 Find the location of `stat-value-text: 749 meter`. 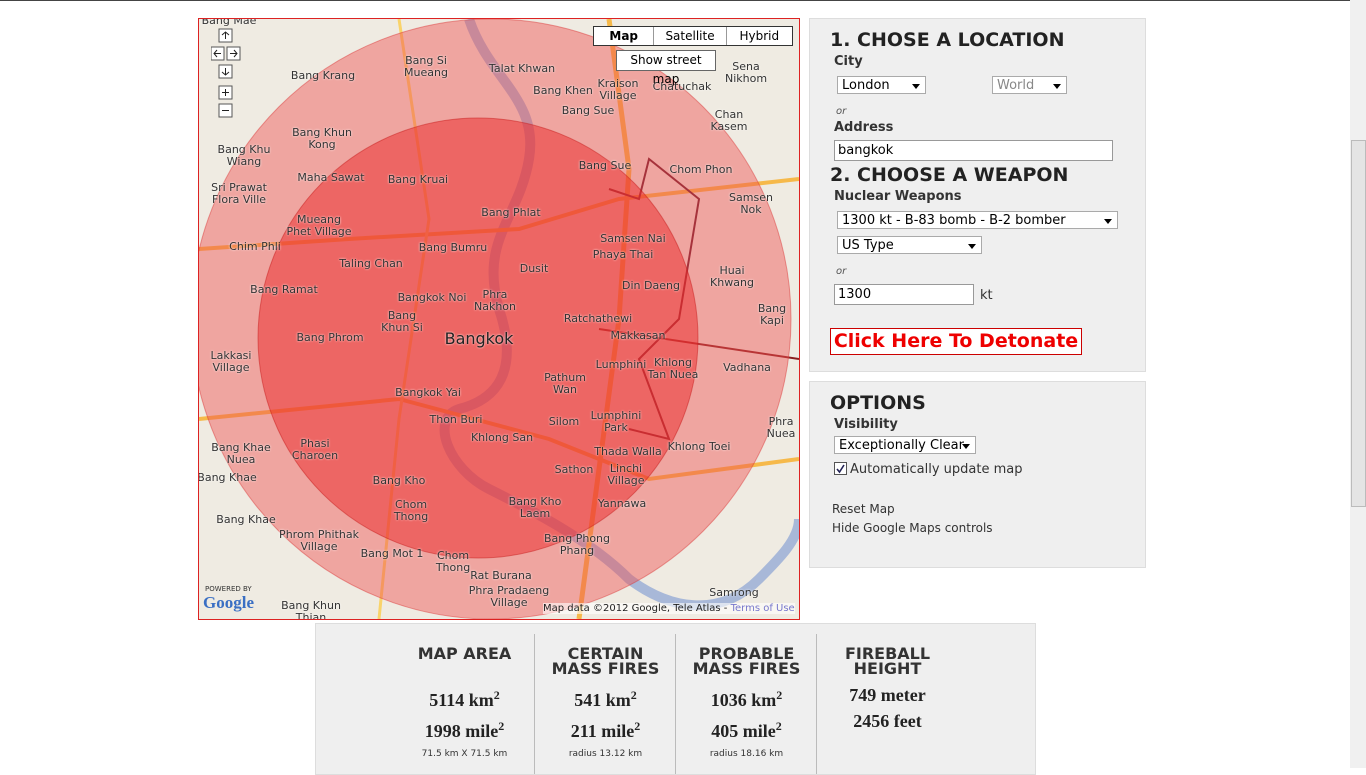

stat-value-text: 749 meter is located at coordinates (887, 695).